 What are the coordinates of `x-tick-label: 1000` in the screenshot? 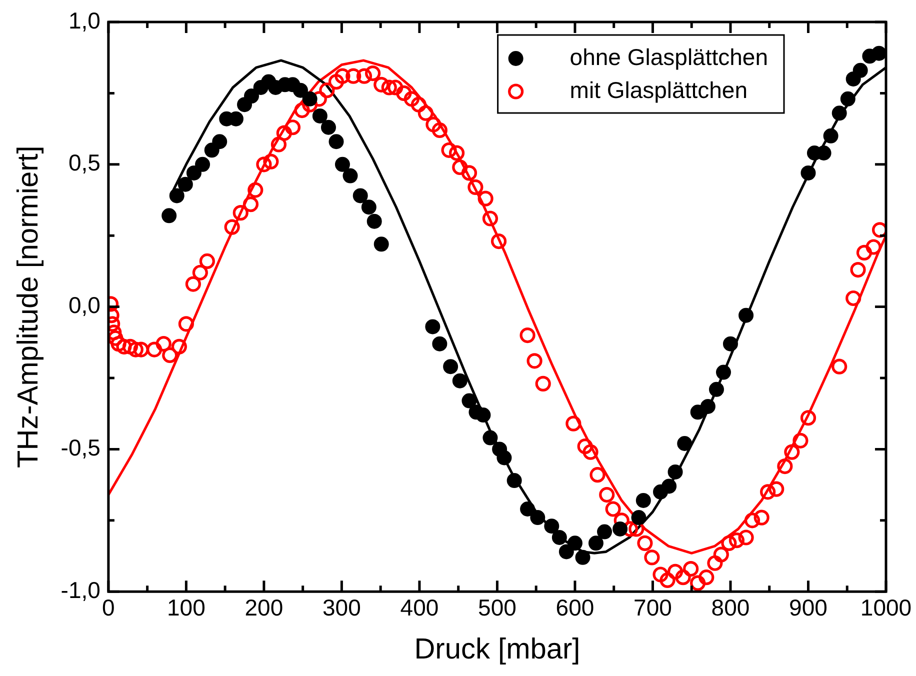 It's located at (886, 607).